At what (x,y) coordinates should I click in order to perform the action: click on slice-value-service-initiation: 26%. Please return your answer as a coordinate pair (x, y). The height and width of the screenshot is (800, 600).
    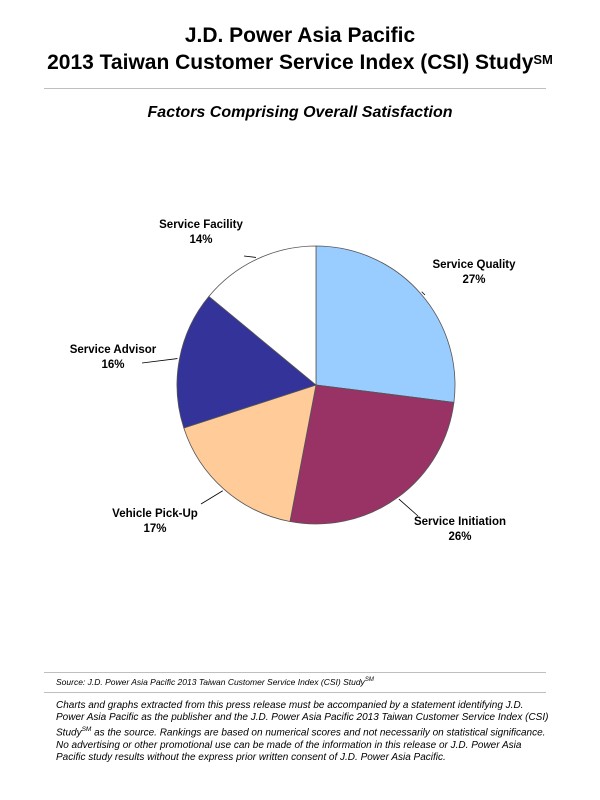
    Looking at the image, I should click on (459, 537).